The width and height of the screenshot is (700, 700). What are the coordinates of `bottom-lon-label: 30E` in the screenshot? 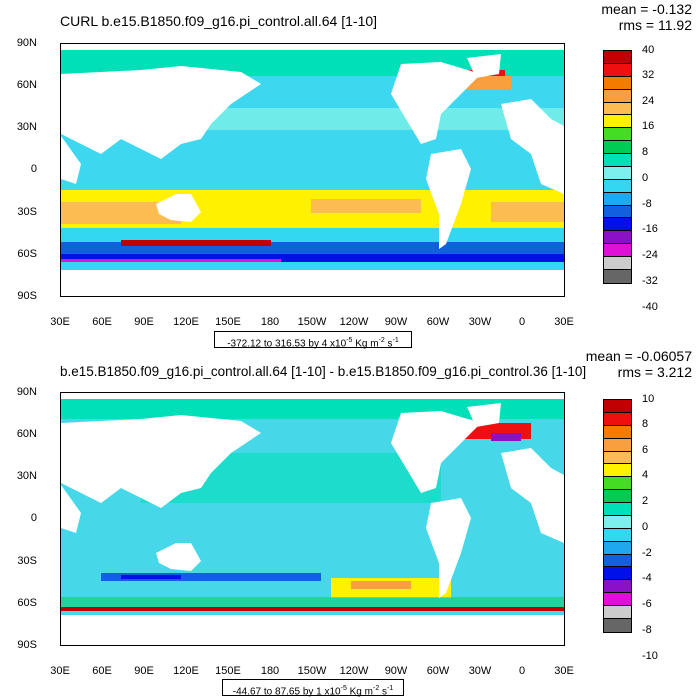 It's located at (564, 671).